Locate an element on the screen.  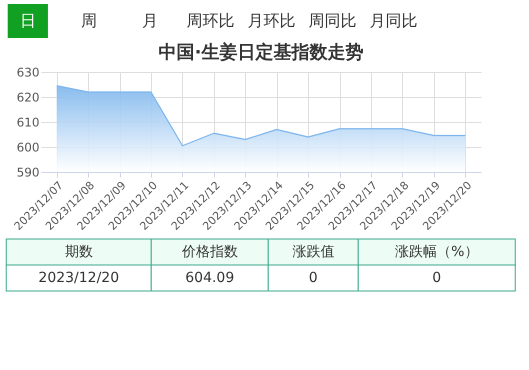
text: 涨跌值 is located at coordinates (313, 252).